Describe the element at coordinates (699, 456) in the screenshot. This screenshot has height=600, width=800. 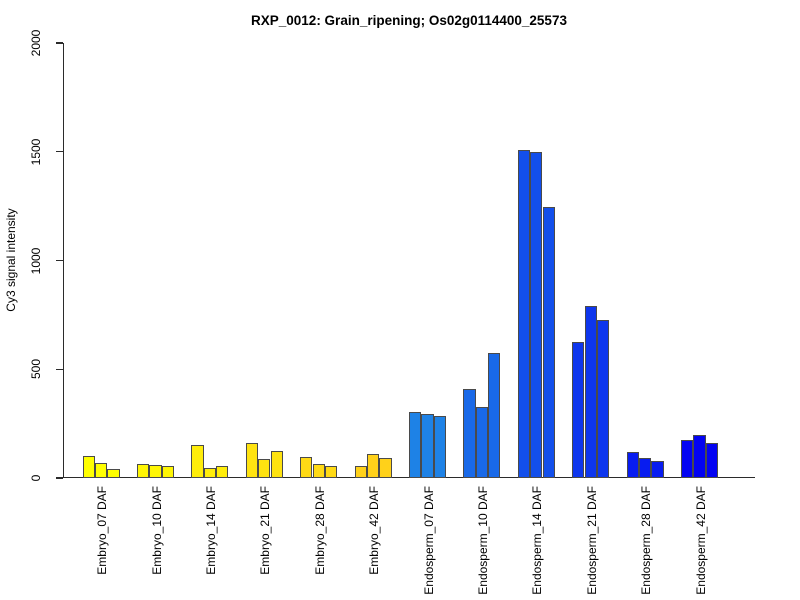
I see `bar-Endosperm_42-DAF-rep2` at that location.